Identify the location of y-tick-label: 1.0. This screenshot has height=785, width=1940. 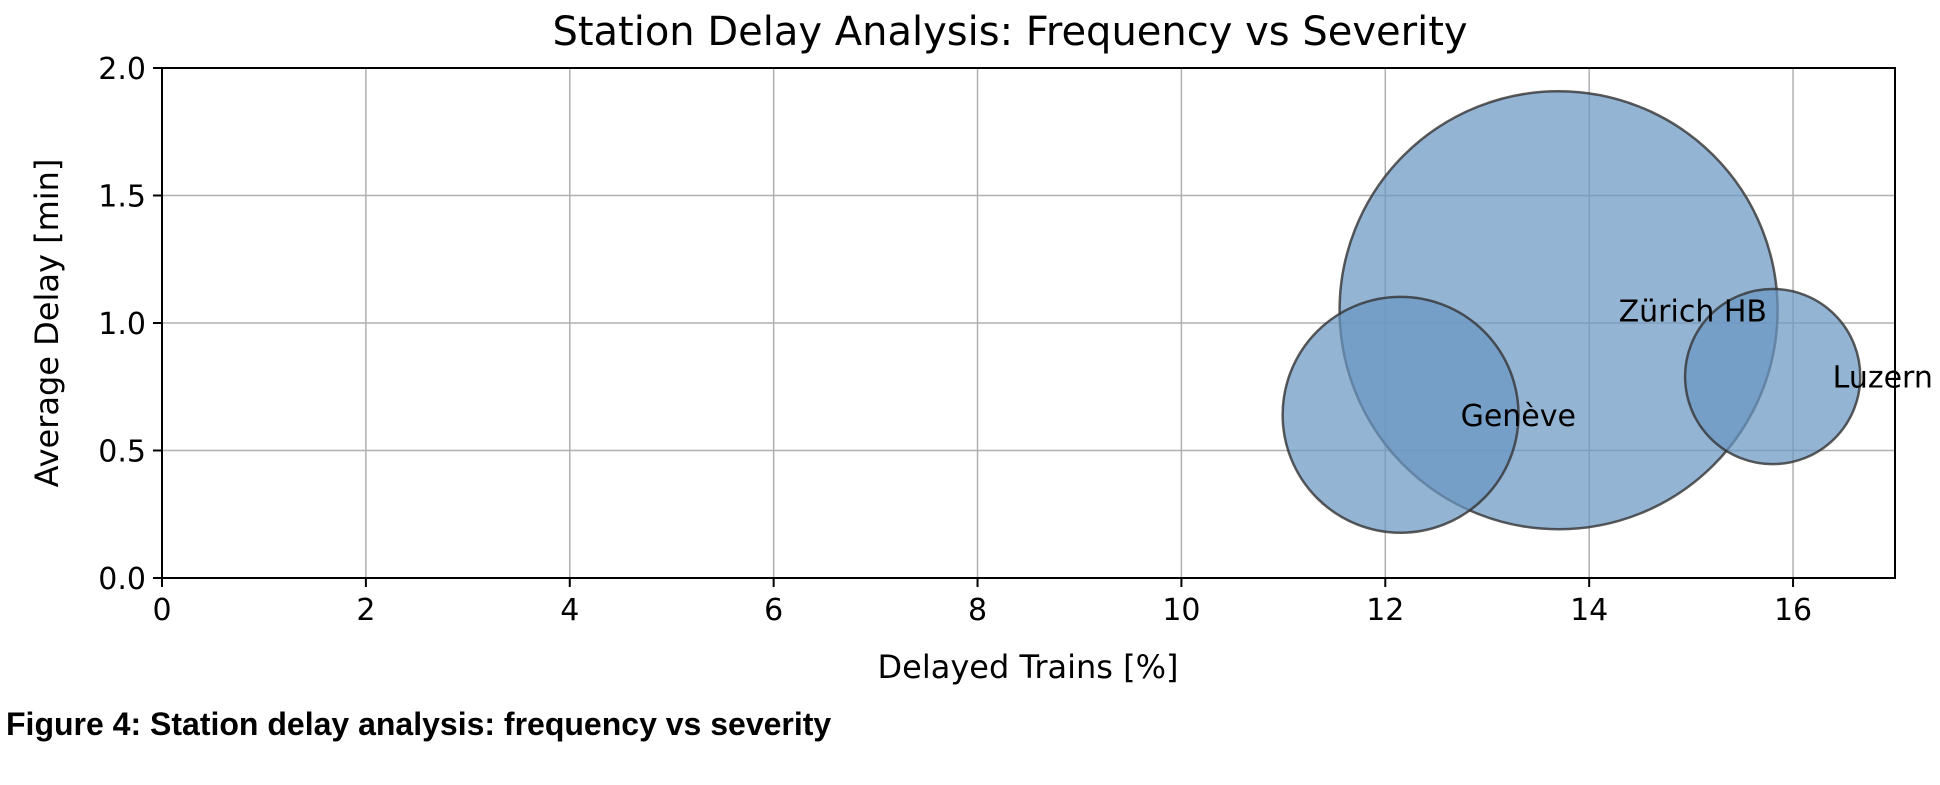
(122, 324).